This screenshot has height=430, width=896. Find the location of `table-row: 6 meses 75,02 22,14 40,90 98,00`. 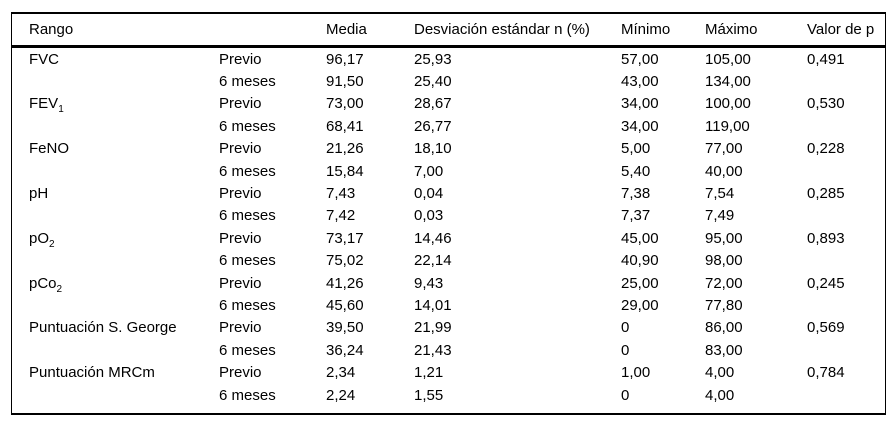

table-row: 6 meses 75,02 22,14 40,90 98,00 is located at coordinates (448, 261).